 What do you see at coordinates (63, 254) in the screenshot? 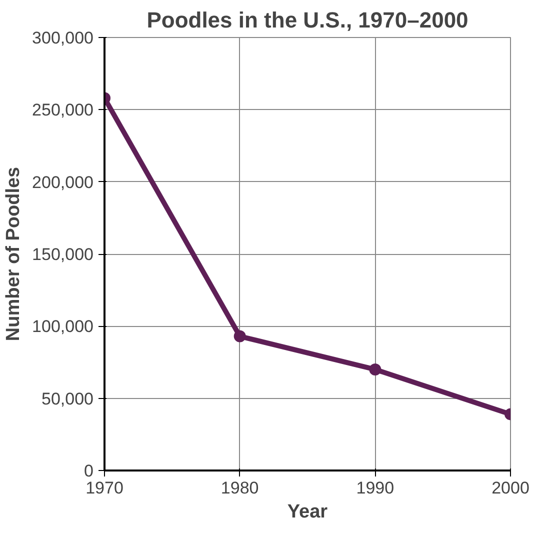
I see `y-tick-label: 150,000` at bounding box center [63, 254].